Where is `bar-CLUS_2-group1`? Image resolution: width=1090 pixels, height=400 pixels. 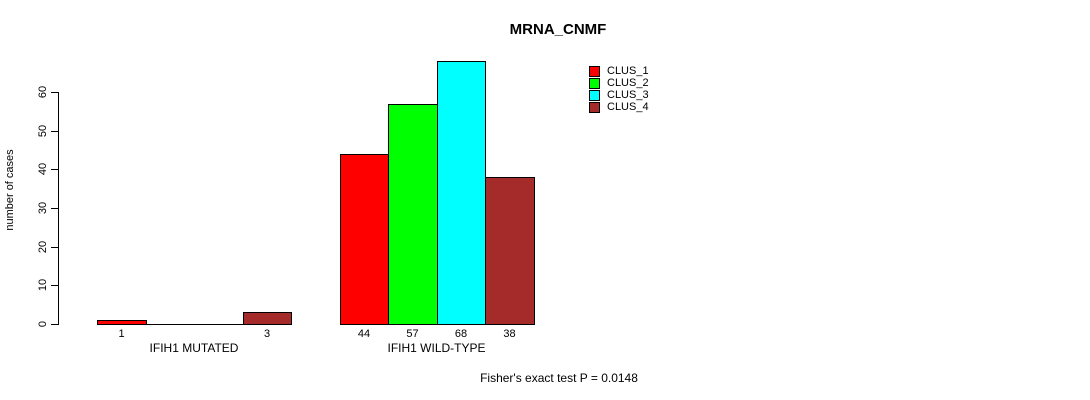
bar-CLUS_2-group1 is located at coordinates (413, 214).